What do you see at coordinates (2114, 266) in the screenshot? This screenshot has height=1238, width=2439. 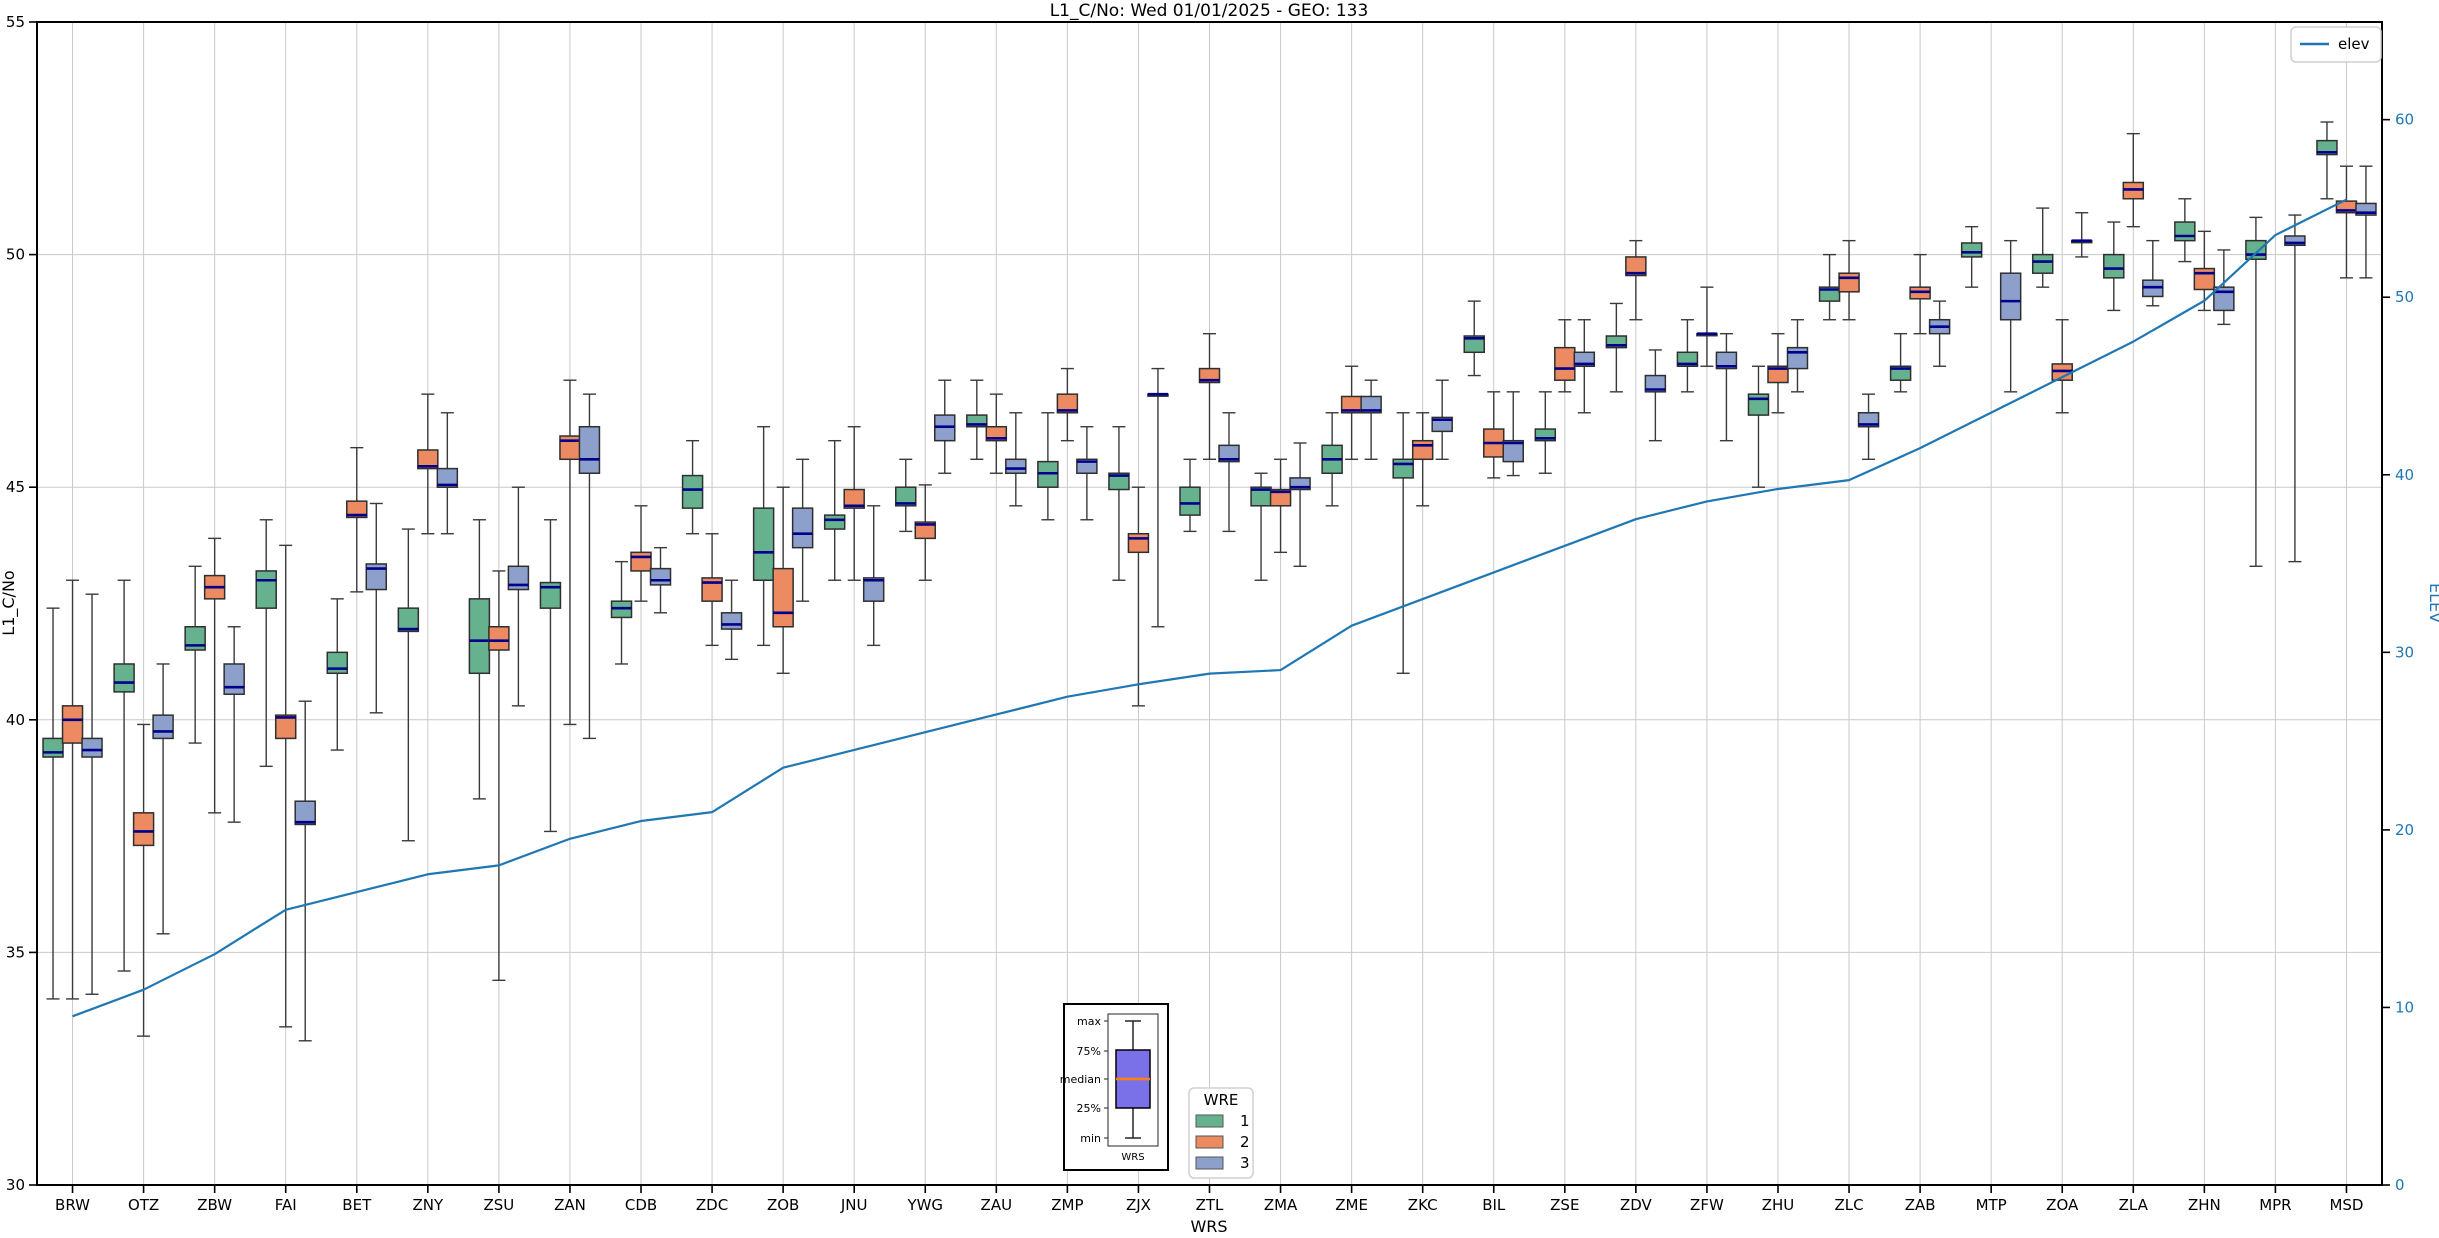 I see `box-ZLA-wre1` at bounding box center [2114, 266].